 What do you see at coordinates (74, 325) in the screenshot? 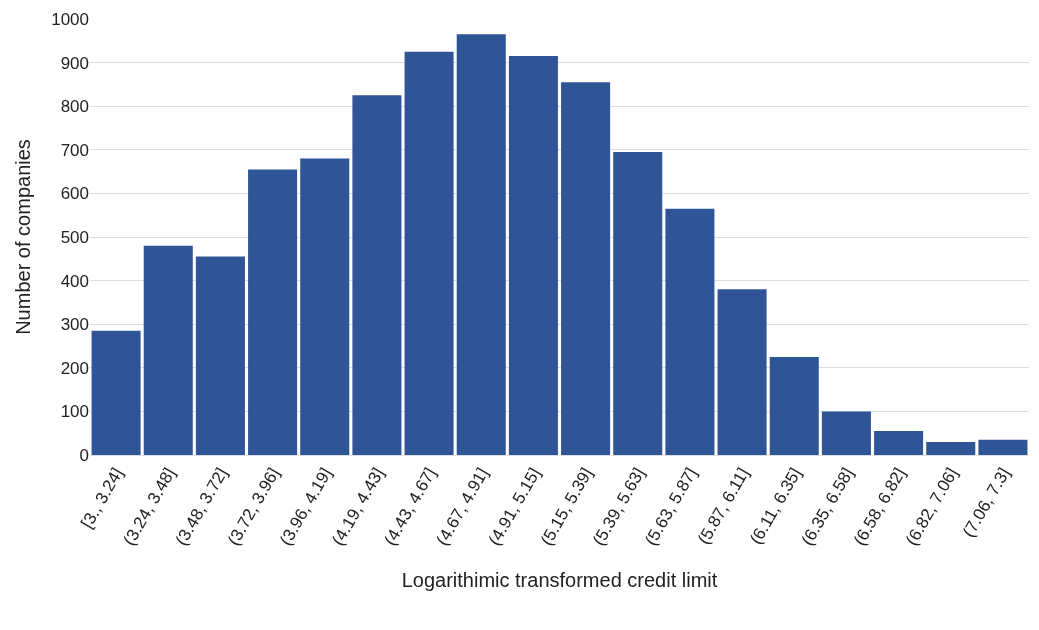
I see `y-tick-label: 300` at bounding box center [74, 325].